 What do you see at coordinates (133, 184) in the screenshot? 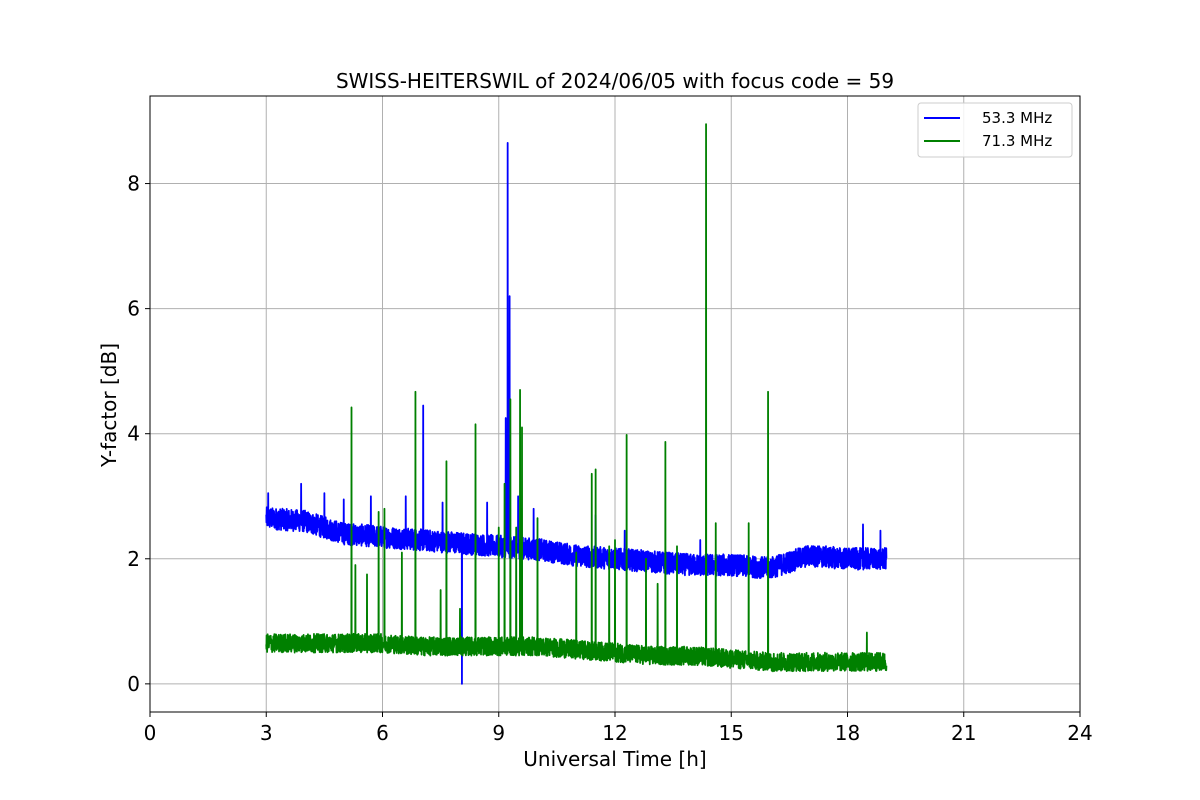
I see `y-tick-label: 8` at bounding box center [133, 184].